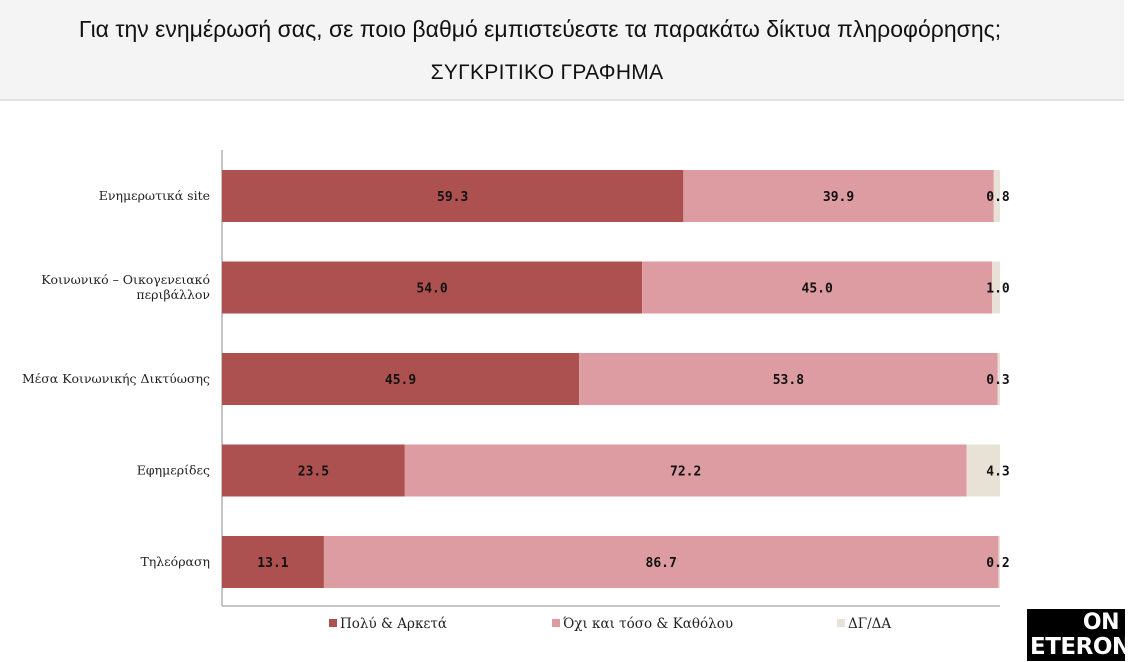  I want to click on category-label: Μέσα Κοινωνικής Δικτύωσης, so click(116, 378).